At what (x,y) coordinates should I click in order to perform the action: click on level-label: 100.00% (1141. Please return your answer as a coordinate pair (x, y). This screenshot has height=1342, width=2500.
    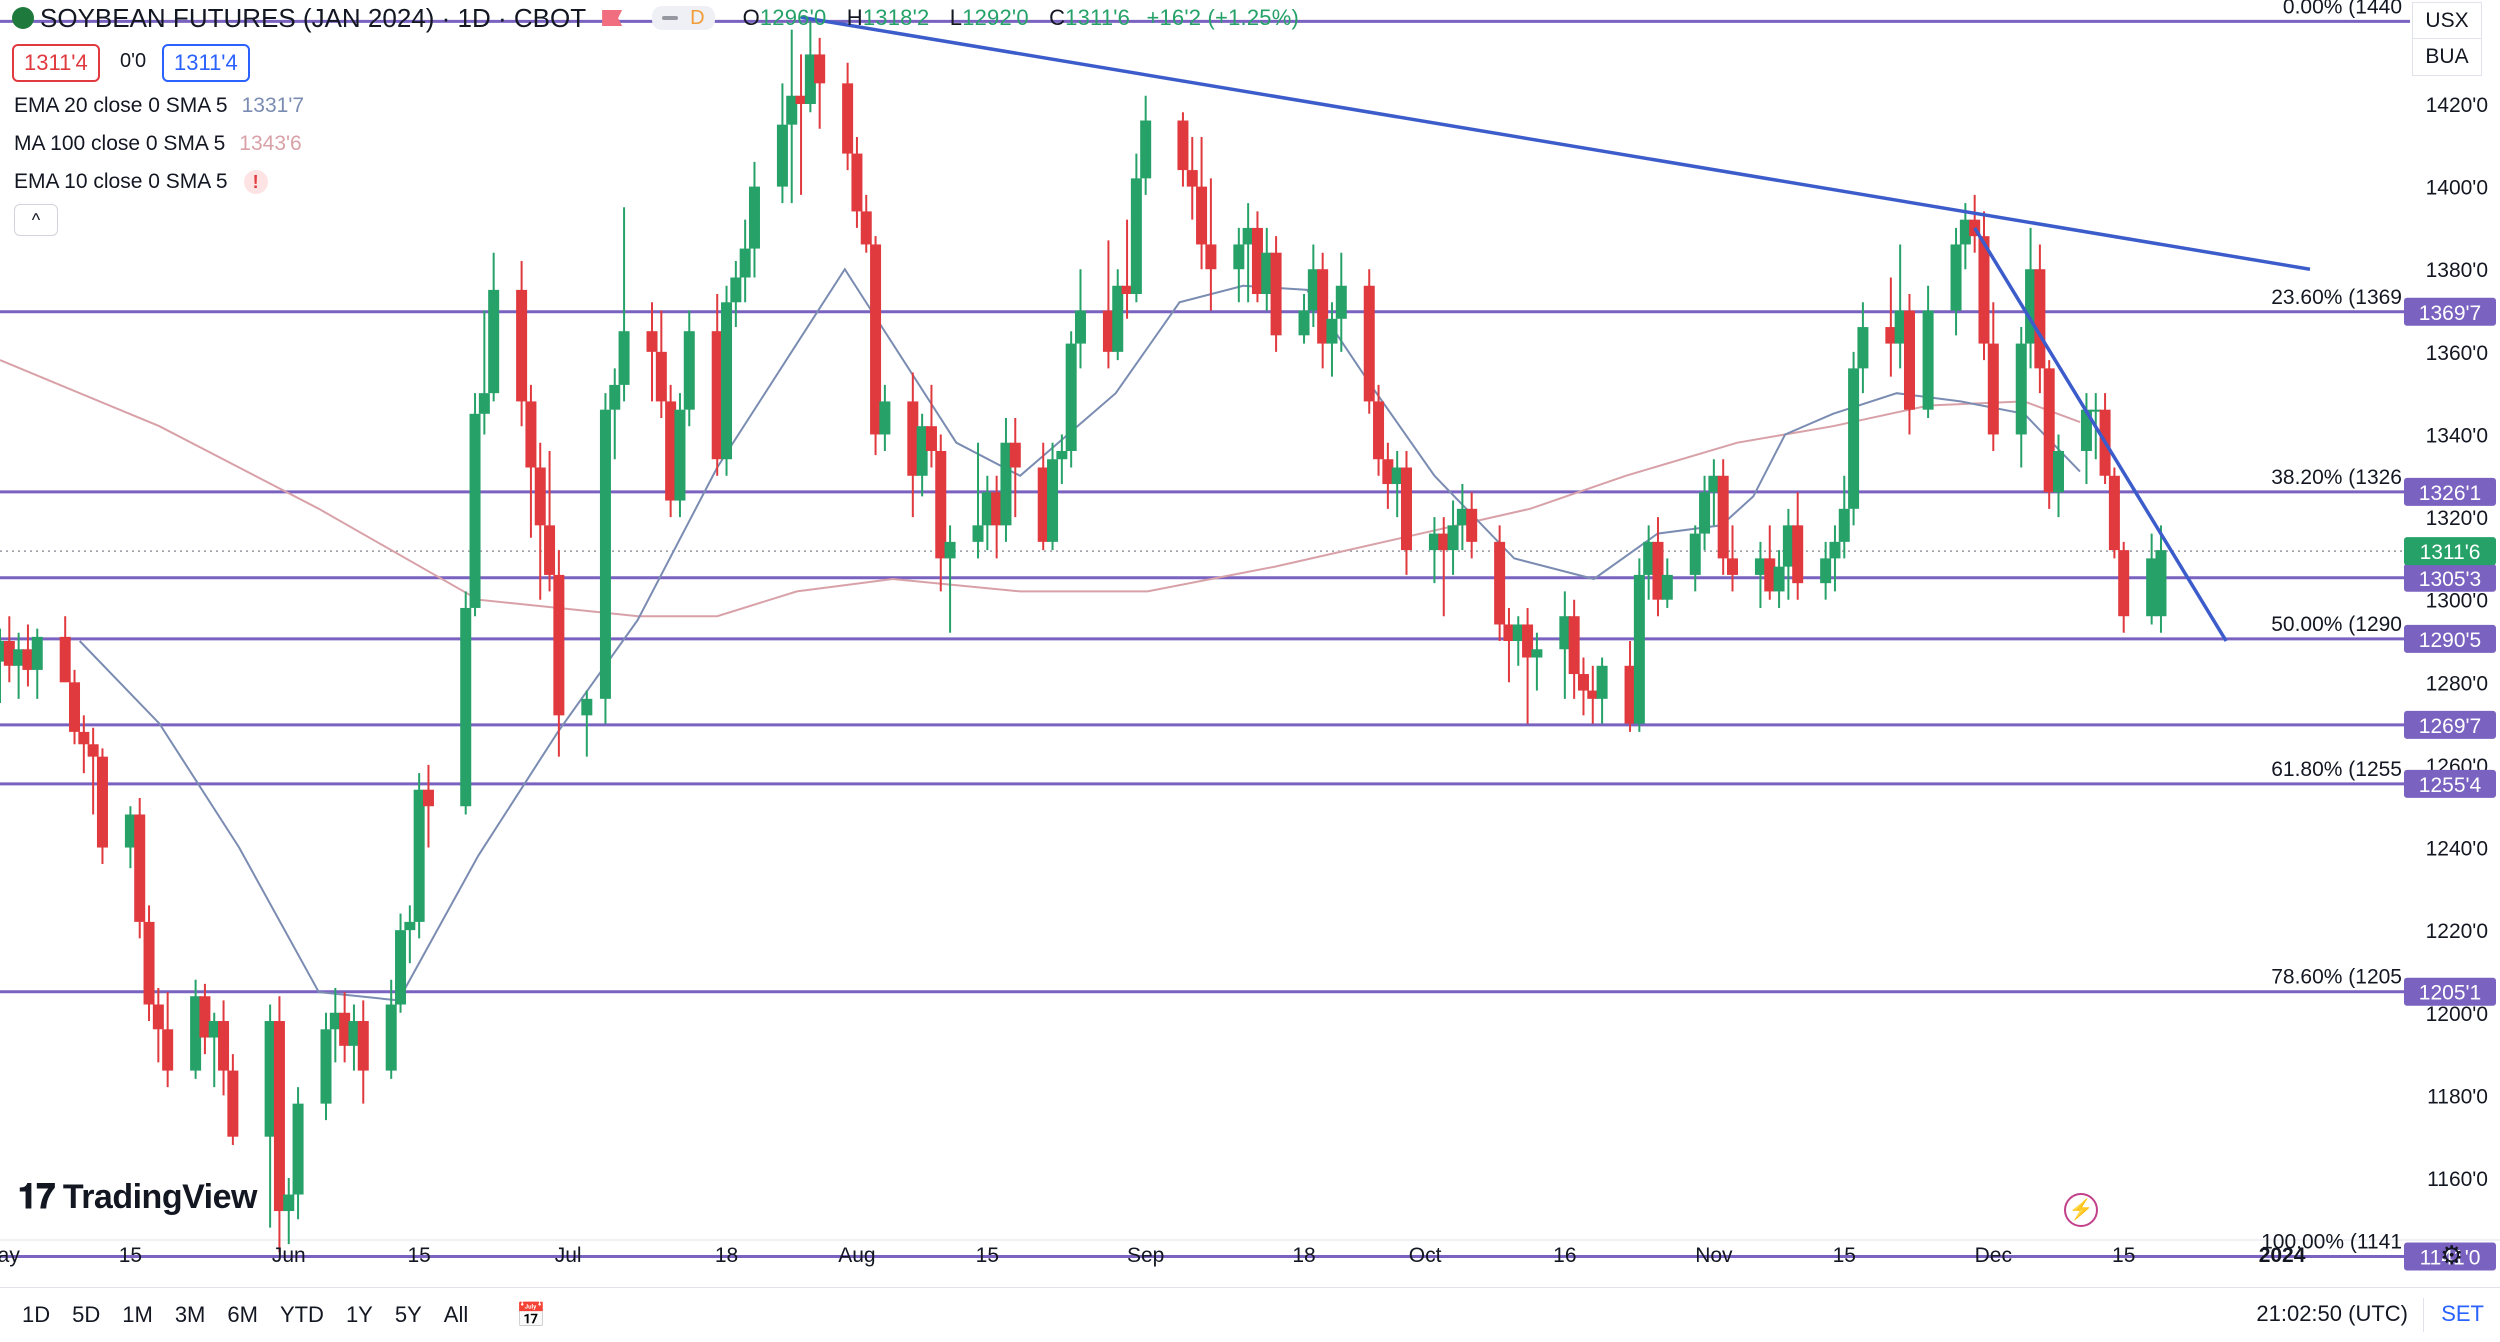
    Looking at the image, I should click on (2331, 1241).